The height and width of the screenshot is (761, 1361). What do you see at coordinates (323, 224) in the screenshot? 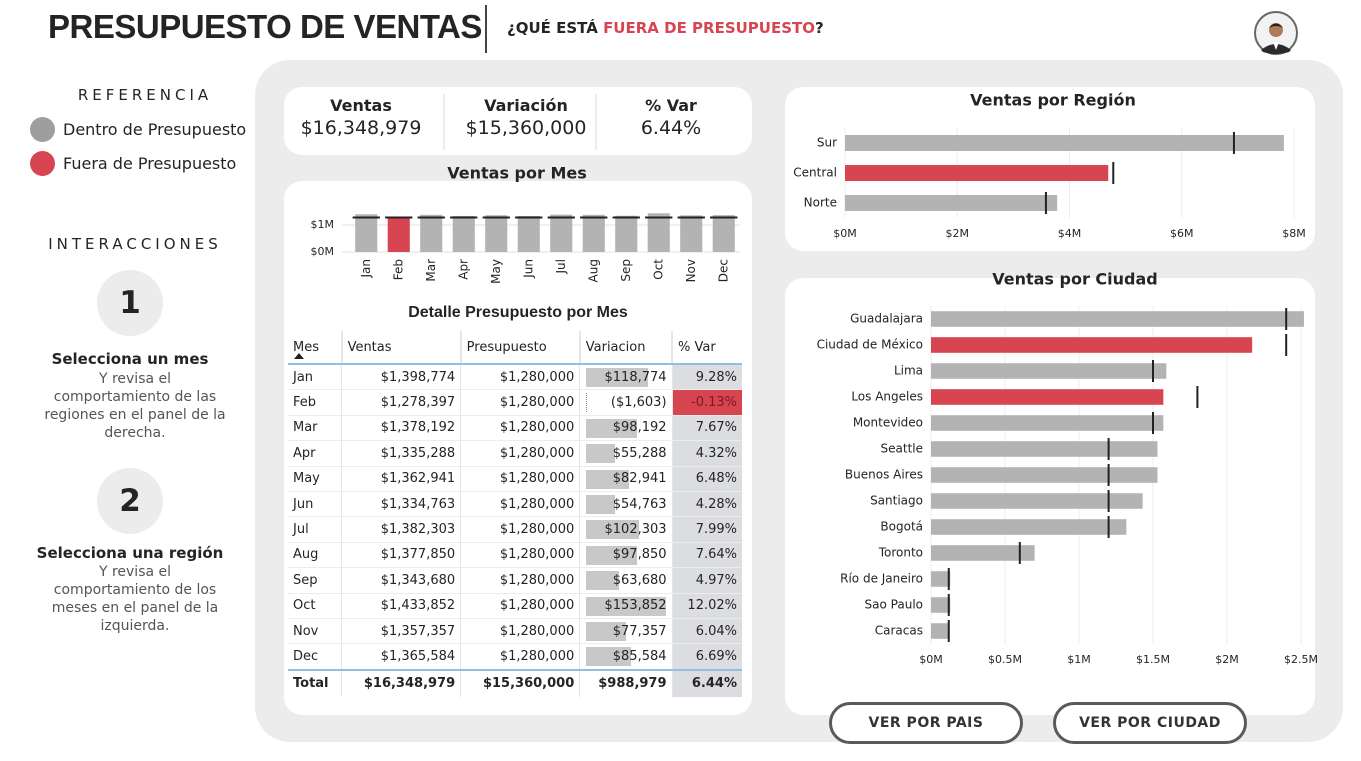
I see `y-tick-label: $1M` at bounding box center [323, 224].